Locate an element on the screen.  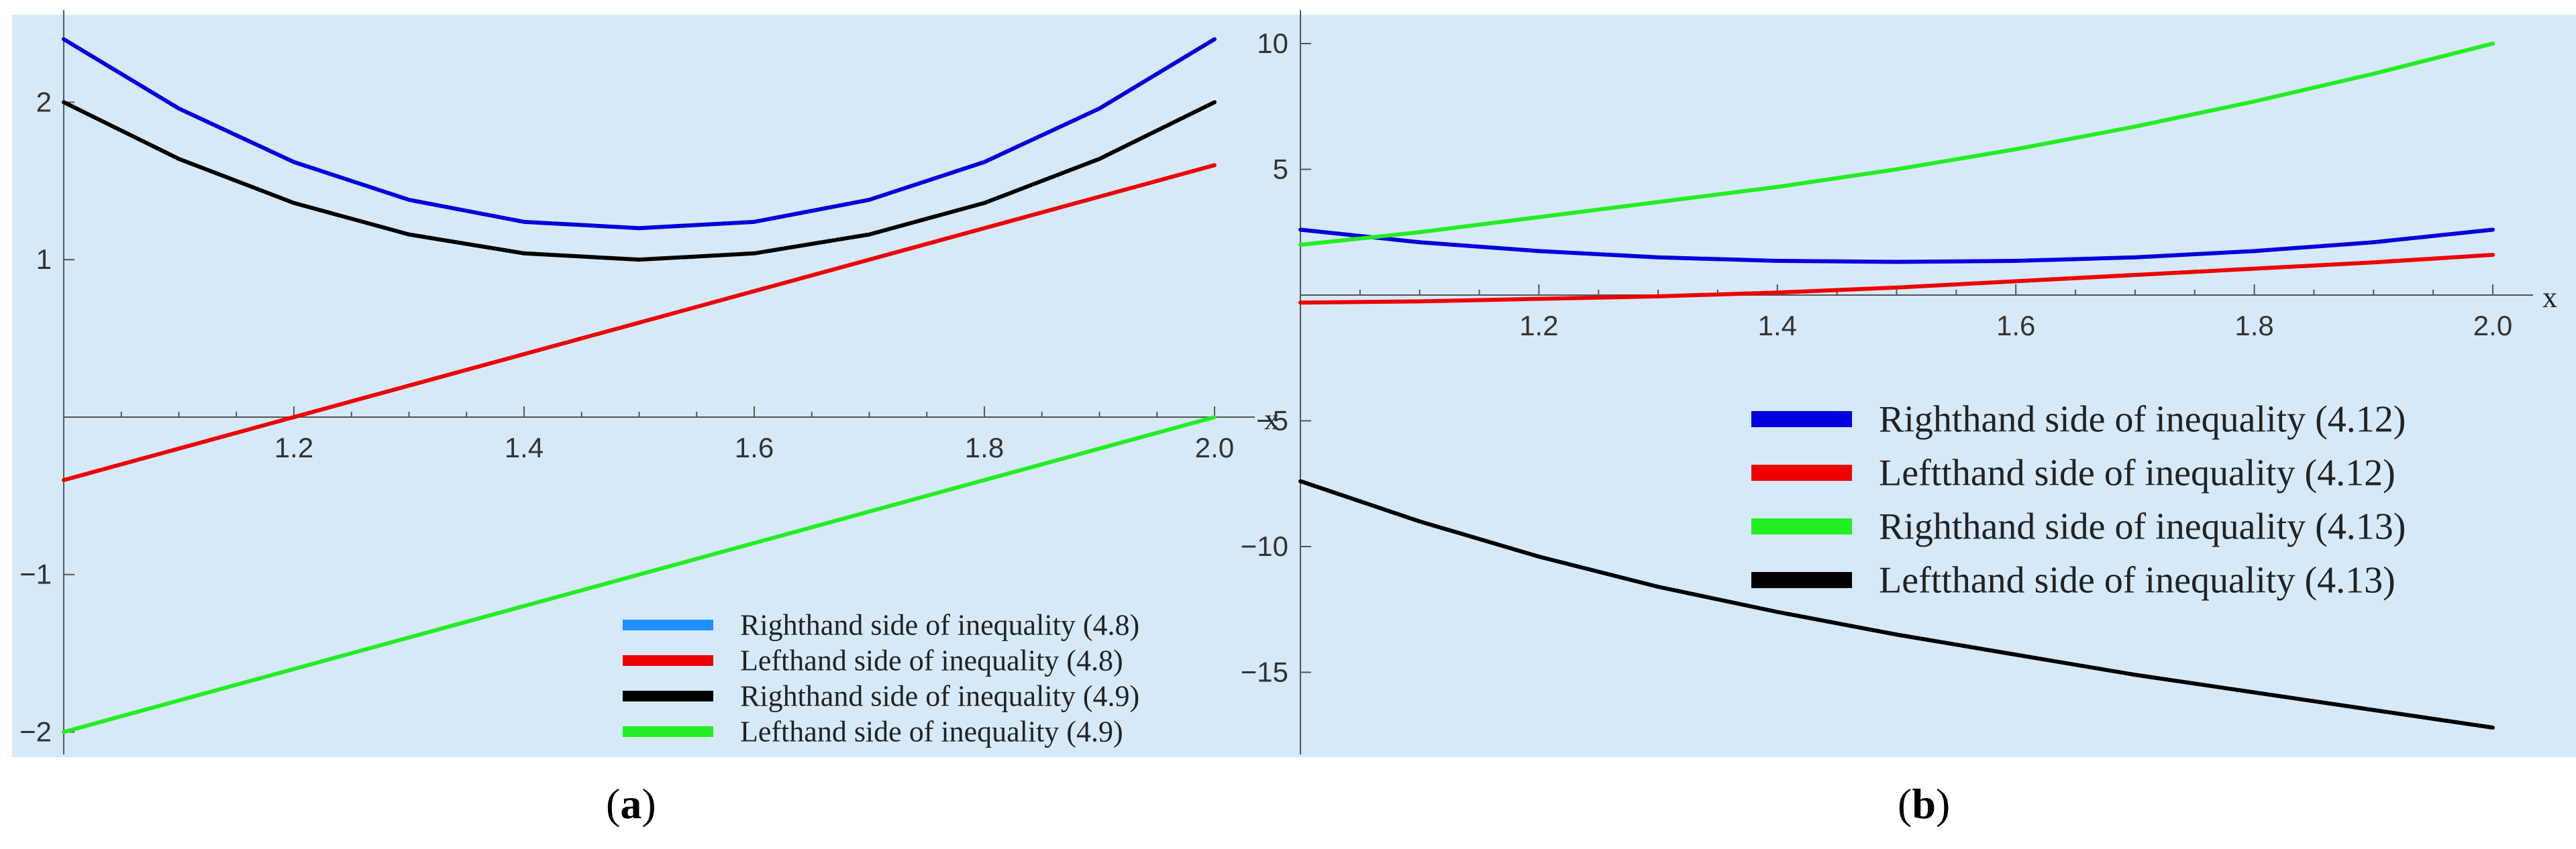
y-tick-label: 2 is located at coordinates (44, 101).